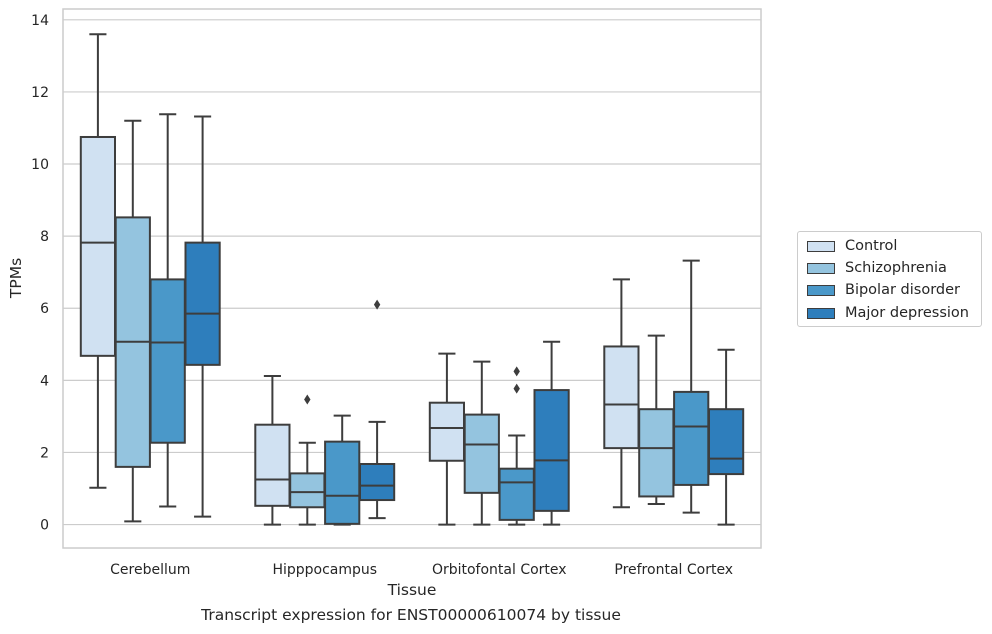  Describe the element at coordinates (44, 526) in the screenshot. I see `y-tick-label-0: 0` at that location.